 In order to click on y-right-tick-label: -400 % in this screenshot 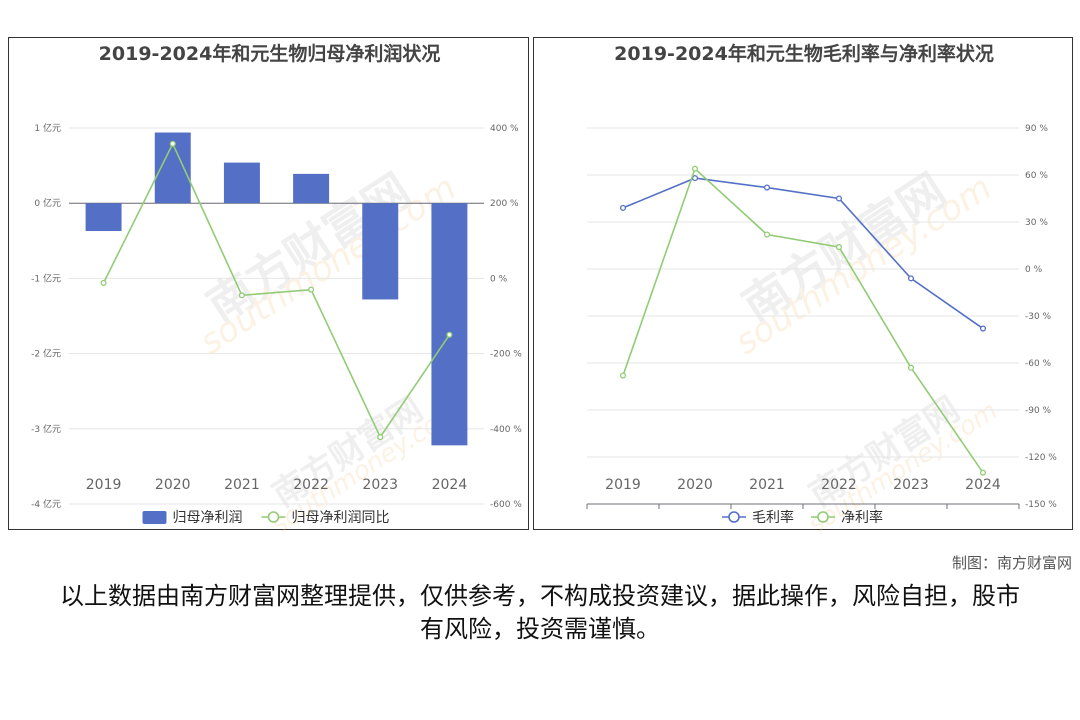, I will do `click(506, 430)`.